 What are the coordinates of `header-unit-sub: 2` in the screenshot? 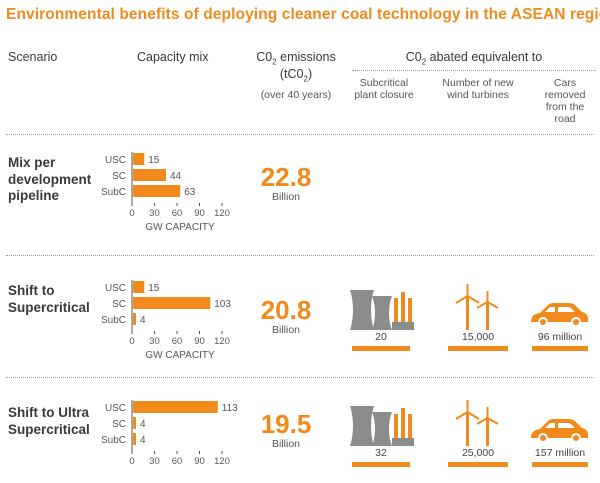 It's located at (305, 79).